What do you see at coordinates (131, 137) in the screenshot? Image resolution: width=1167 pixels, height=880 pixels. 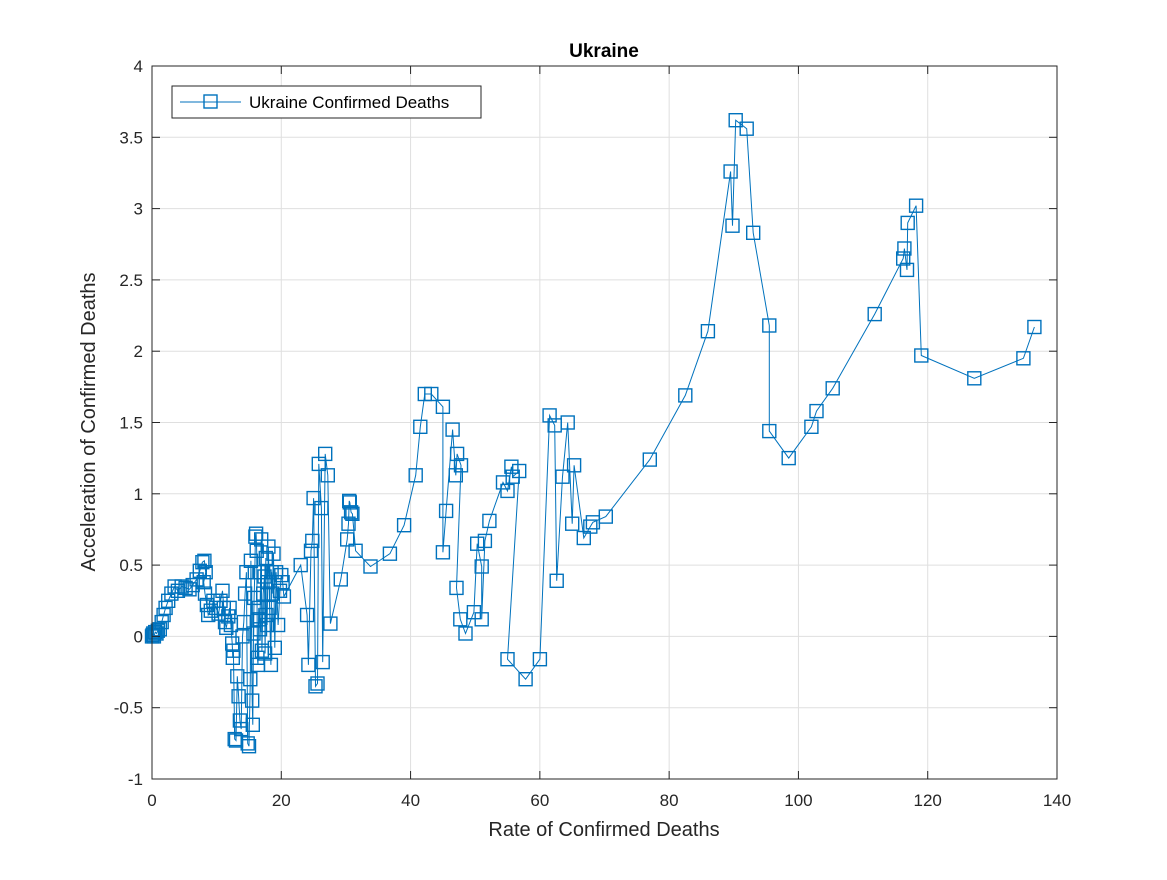 I see `y-tick-label: 3.5` at bounding box center [131, 137].